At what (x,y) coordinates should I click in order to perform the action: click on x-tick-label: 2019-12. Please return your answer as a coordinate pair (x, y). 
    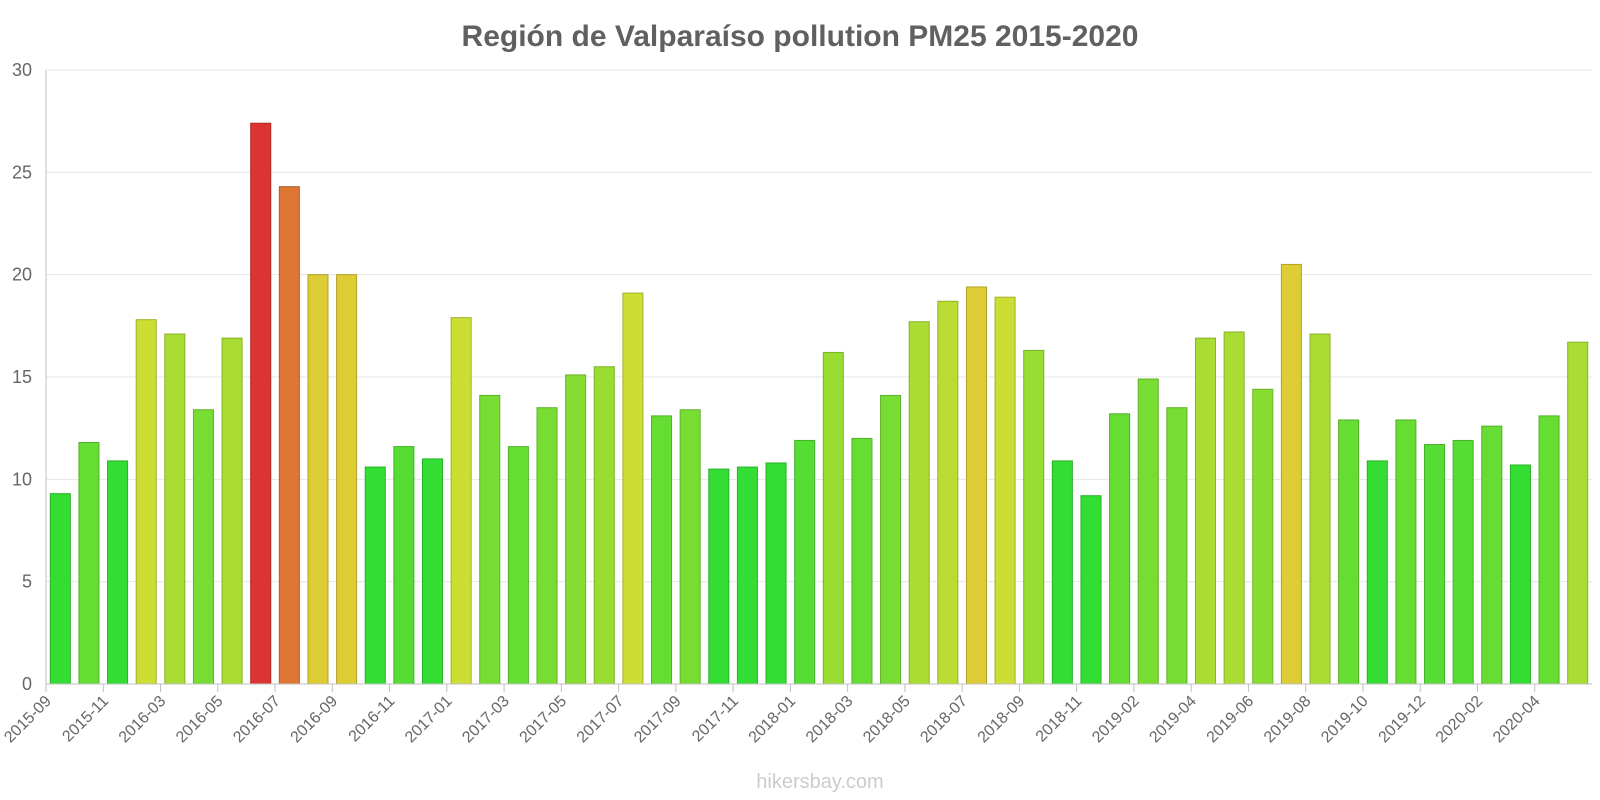
    Looking at the image, I should click on (1403, 720).